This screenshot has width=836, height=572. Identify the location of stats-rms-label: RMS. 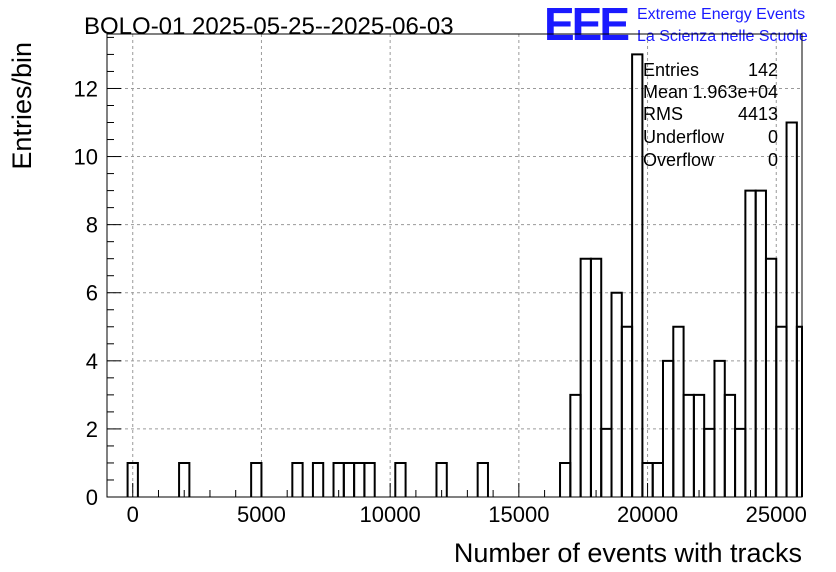
(663, 114).